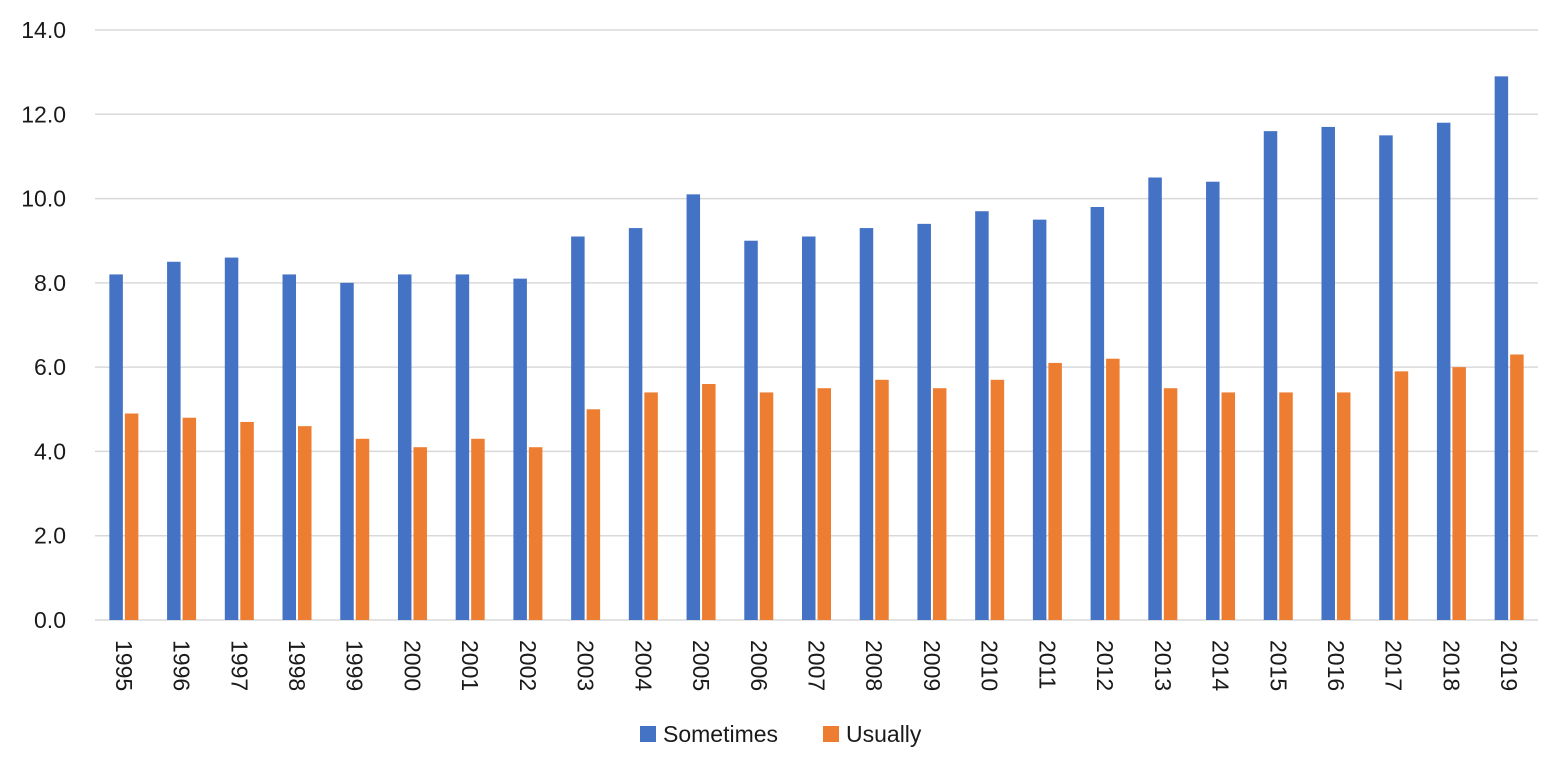 The height and width of the screenshot is (770, 1560). I want to click on bar-usually-2002, so click(535, 533).